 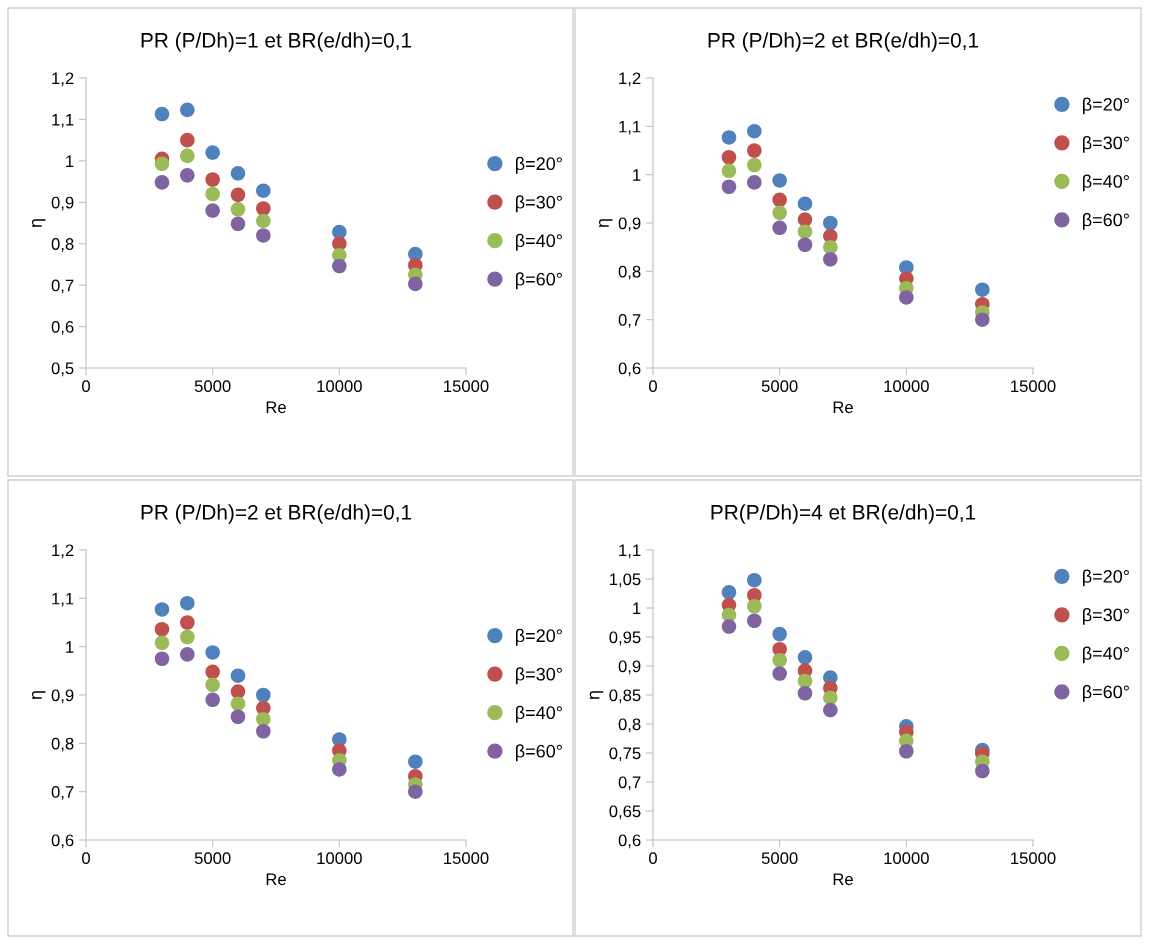 What do you see at coordinates (339, 386) in the screenshot?
I see `x-tick-label: 10000` at bounding box center [339, 386].